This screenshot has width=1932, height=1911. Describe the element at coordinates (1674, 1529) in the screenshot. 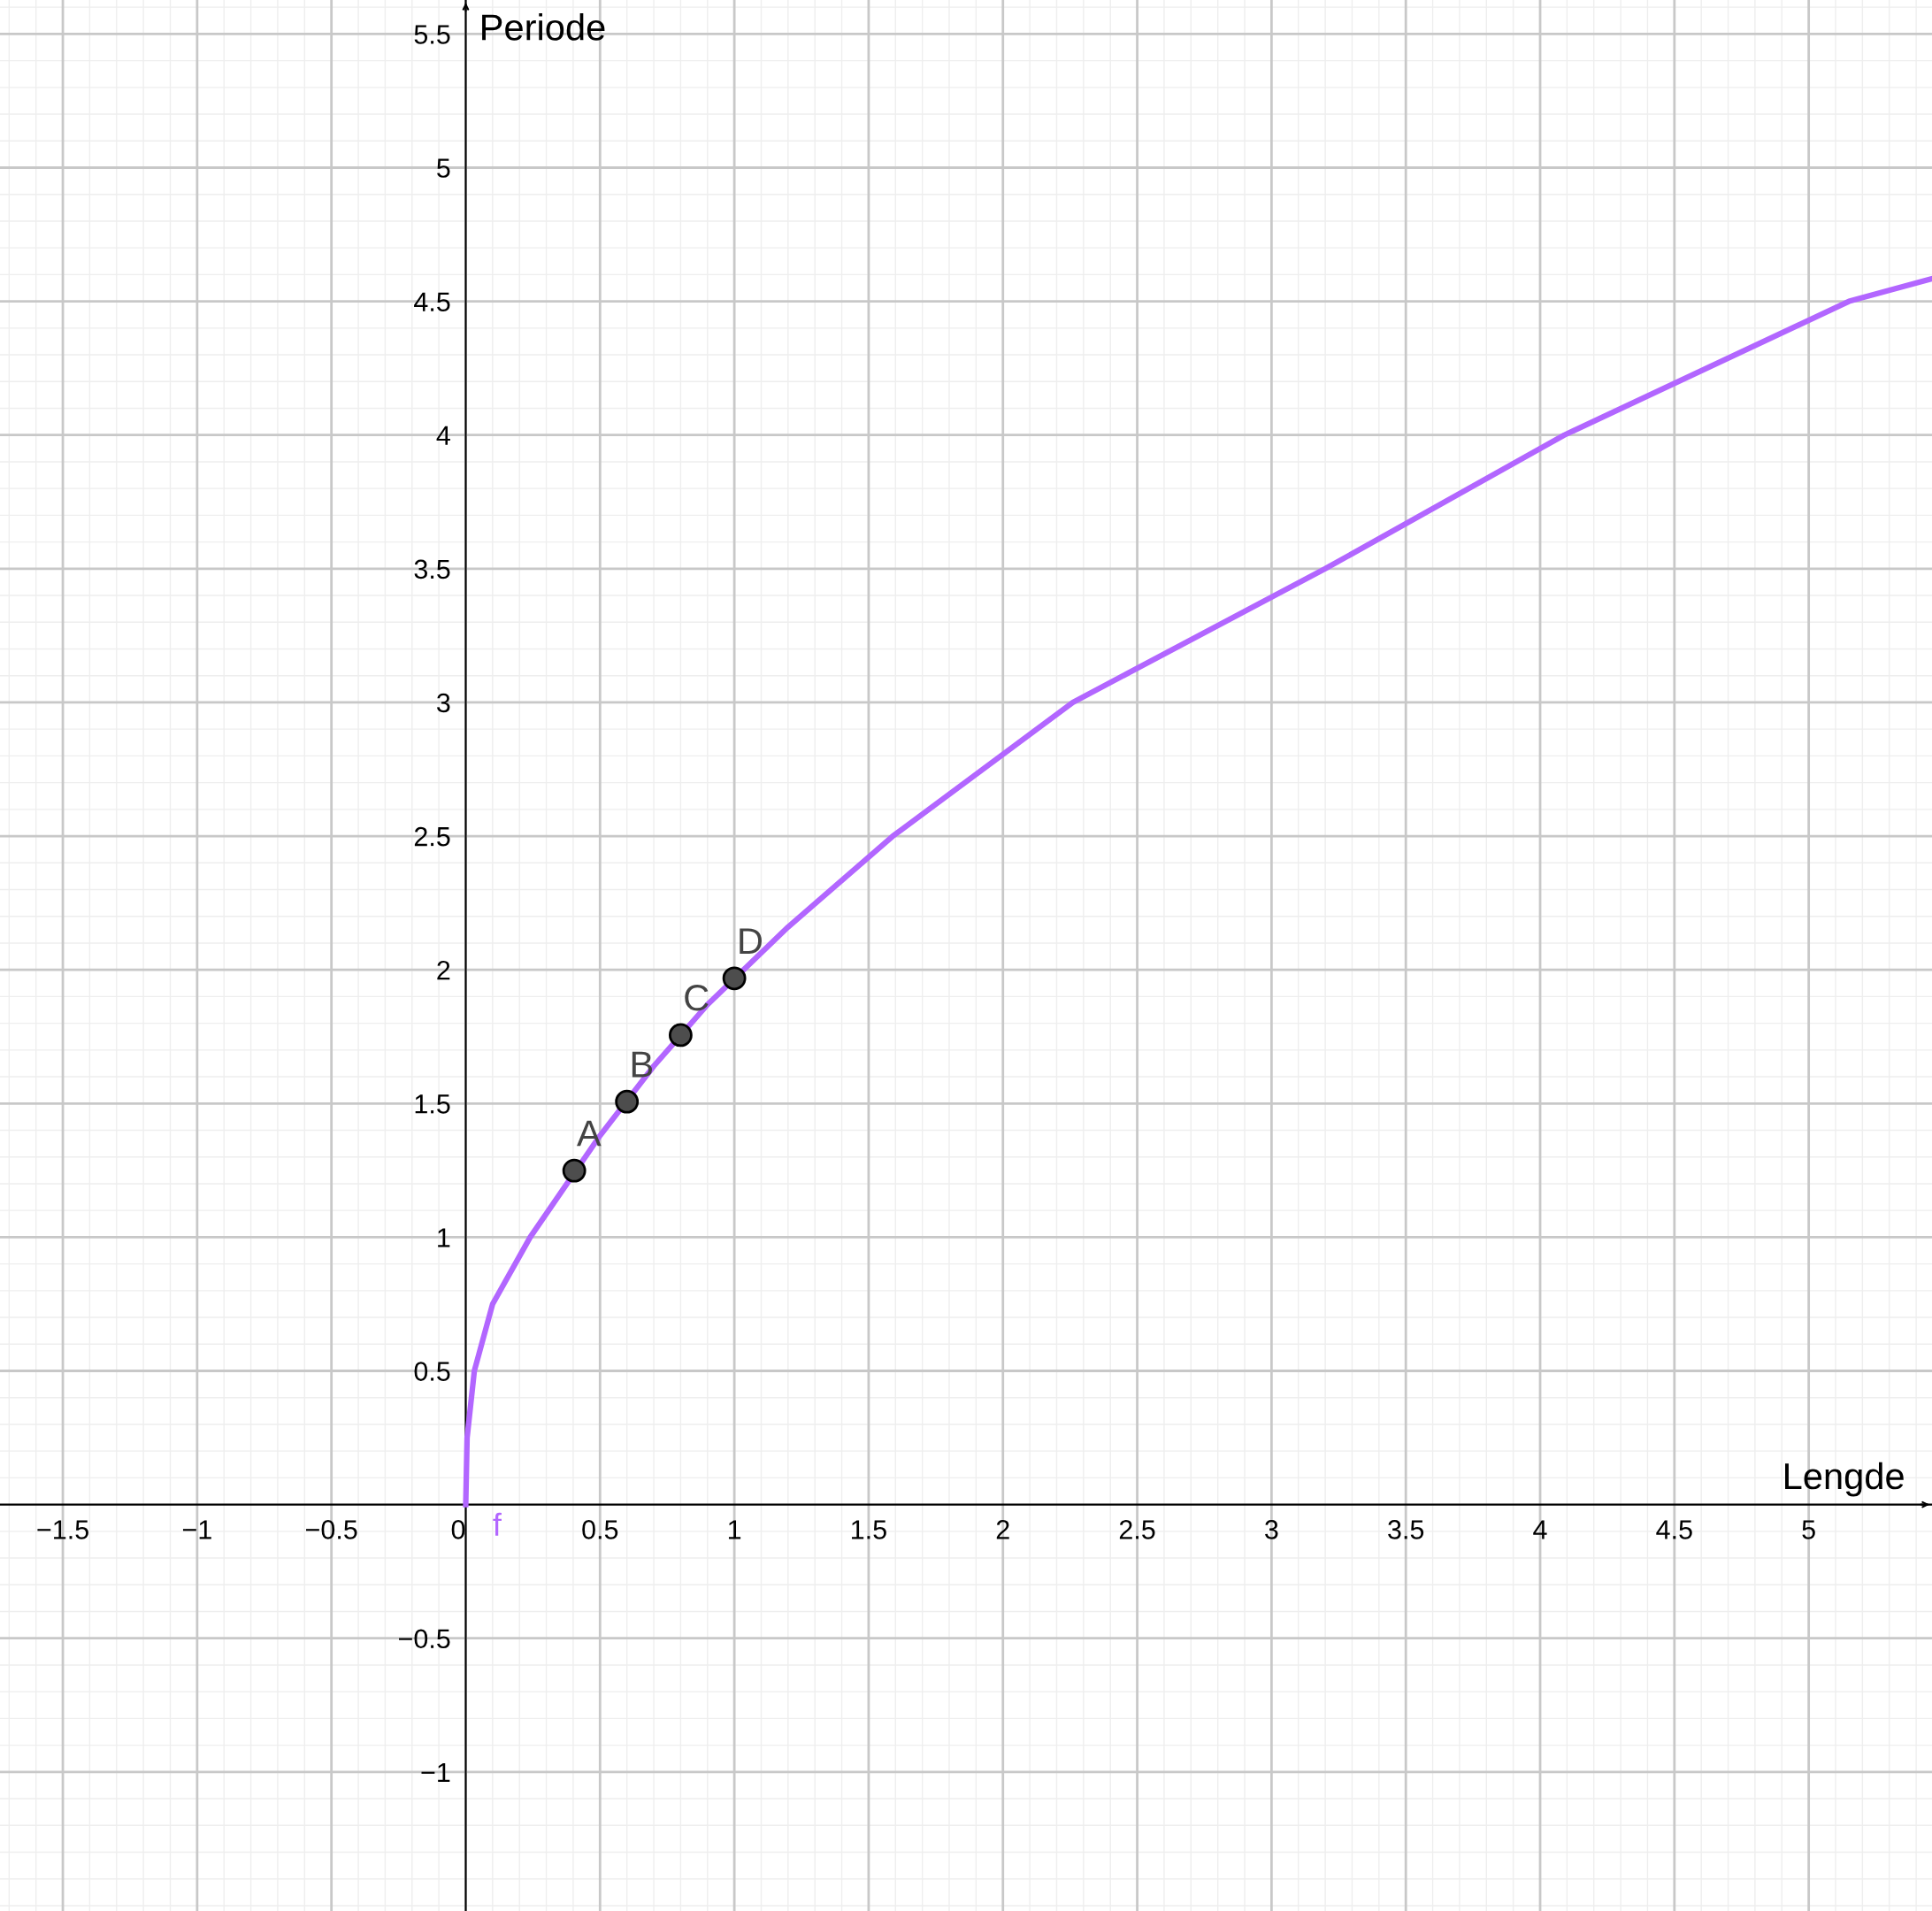

I see `x-tick-label: 4.5` at that location.